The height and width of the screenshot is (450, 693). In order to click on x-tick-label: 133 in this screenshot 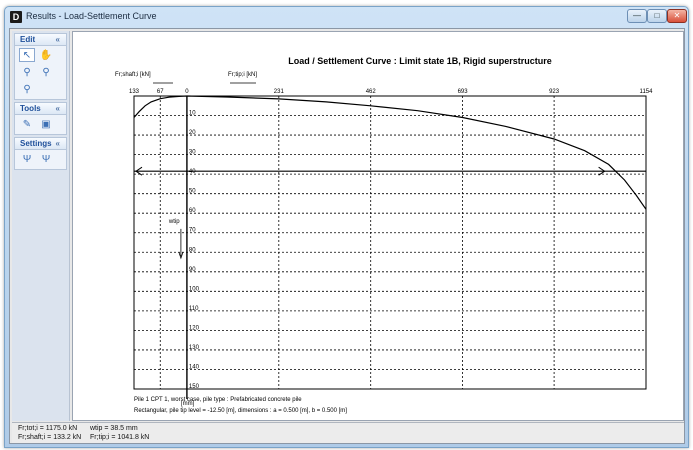, I will do `click(134, 92)`.